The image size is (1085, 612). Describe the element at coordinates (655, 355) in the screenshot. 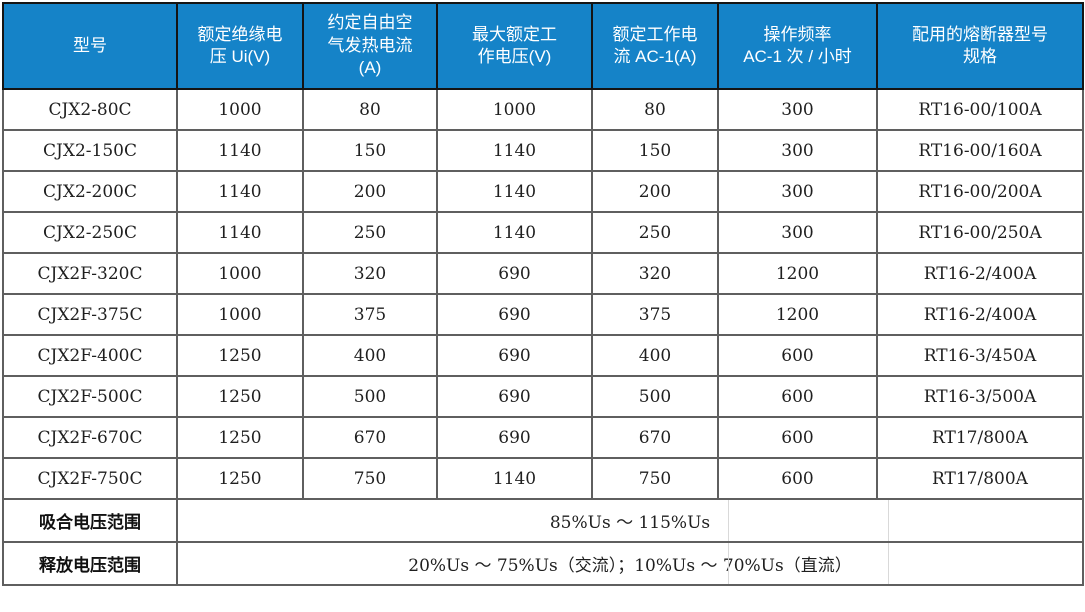

I see `cell-working-current: 400` at that location.